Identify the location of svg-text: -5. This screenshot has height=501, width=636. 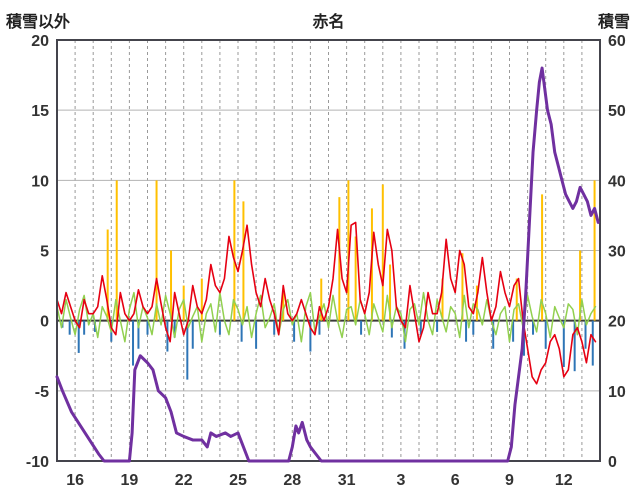
(42, 392).